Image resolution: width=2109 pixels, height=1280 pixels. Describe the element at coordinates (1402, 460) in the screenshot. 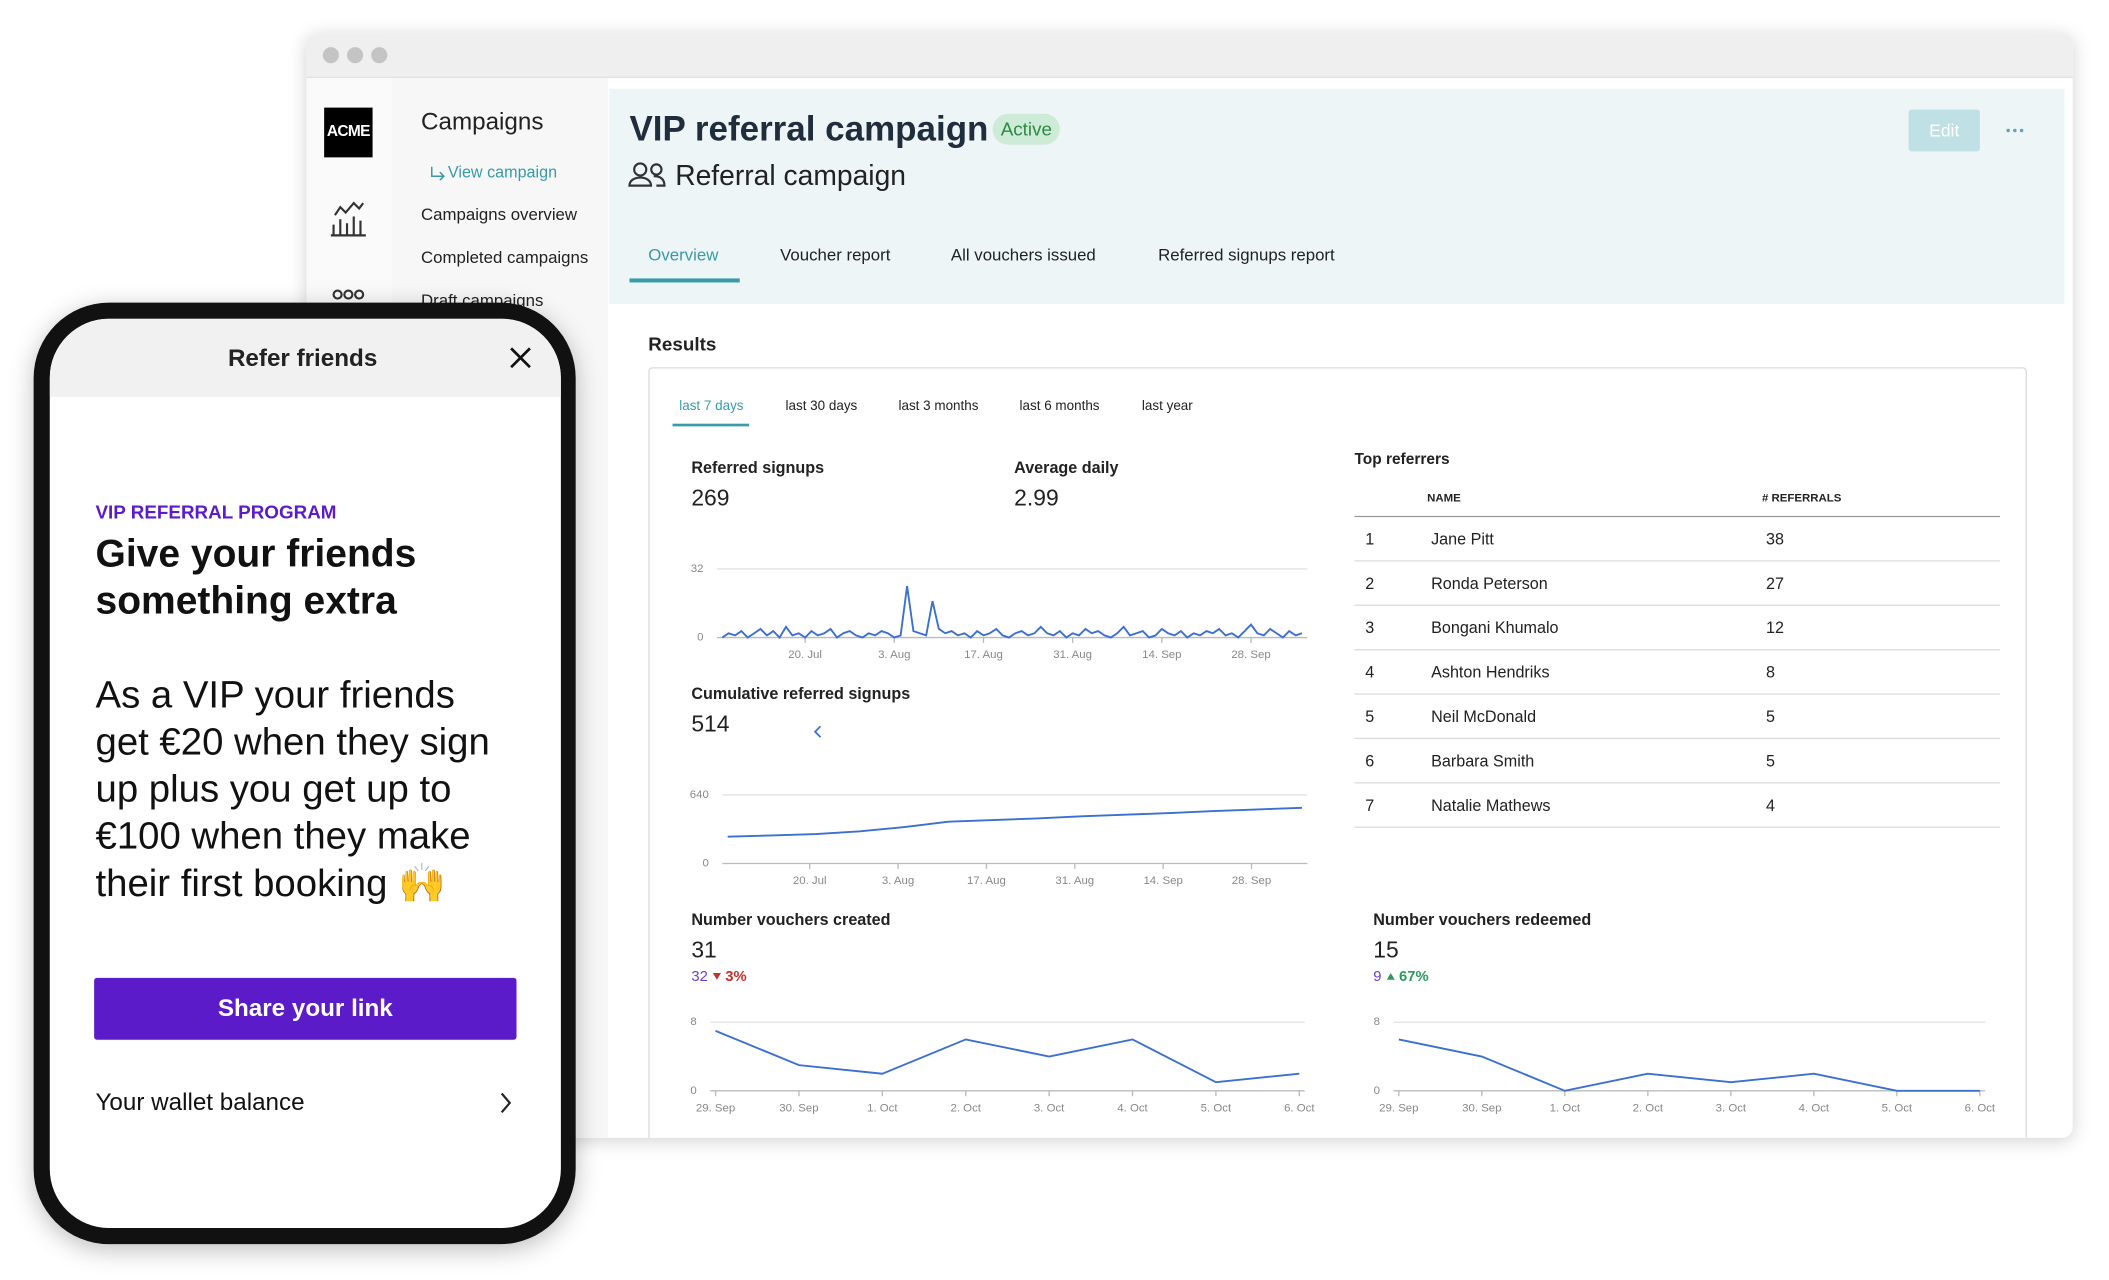

I see `table-title: Top referrers` at that location.